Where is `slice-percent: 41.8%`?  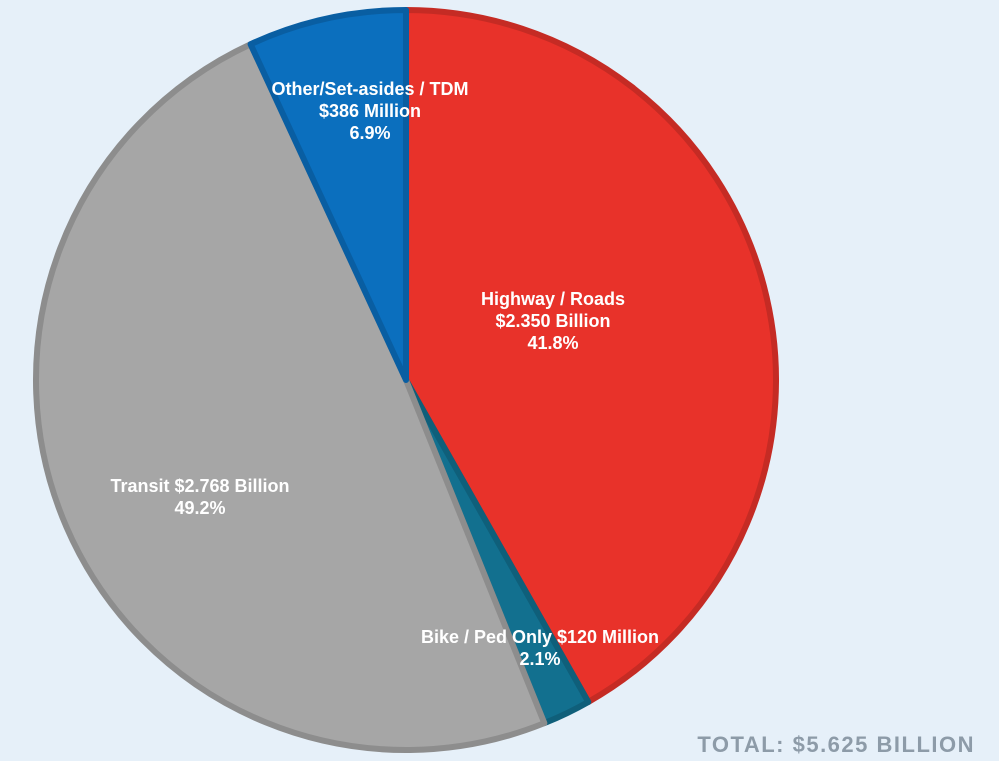
slice-percent: 41.8% is located at coordinates (553, 343).